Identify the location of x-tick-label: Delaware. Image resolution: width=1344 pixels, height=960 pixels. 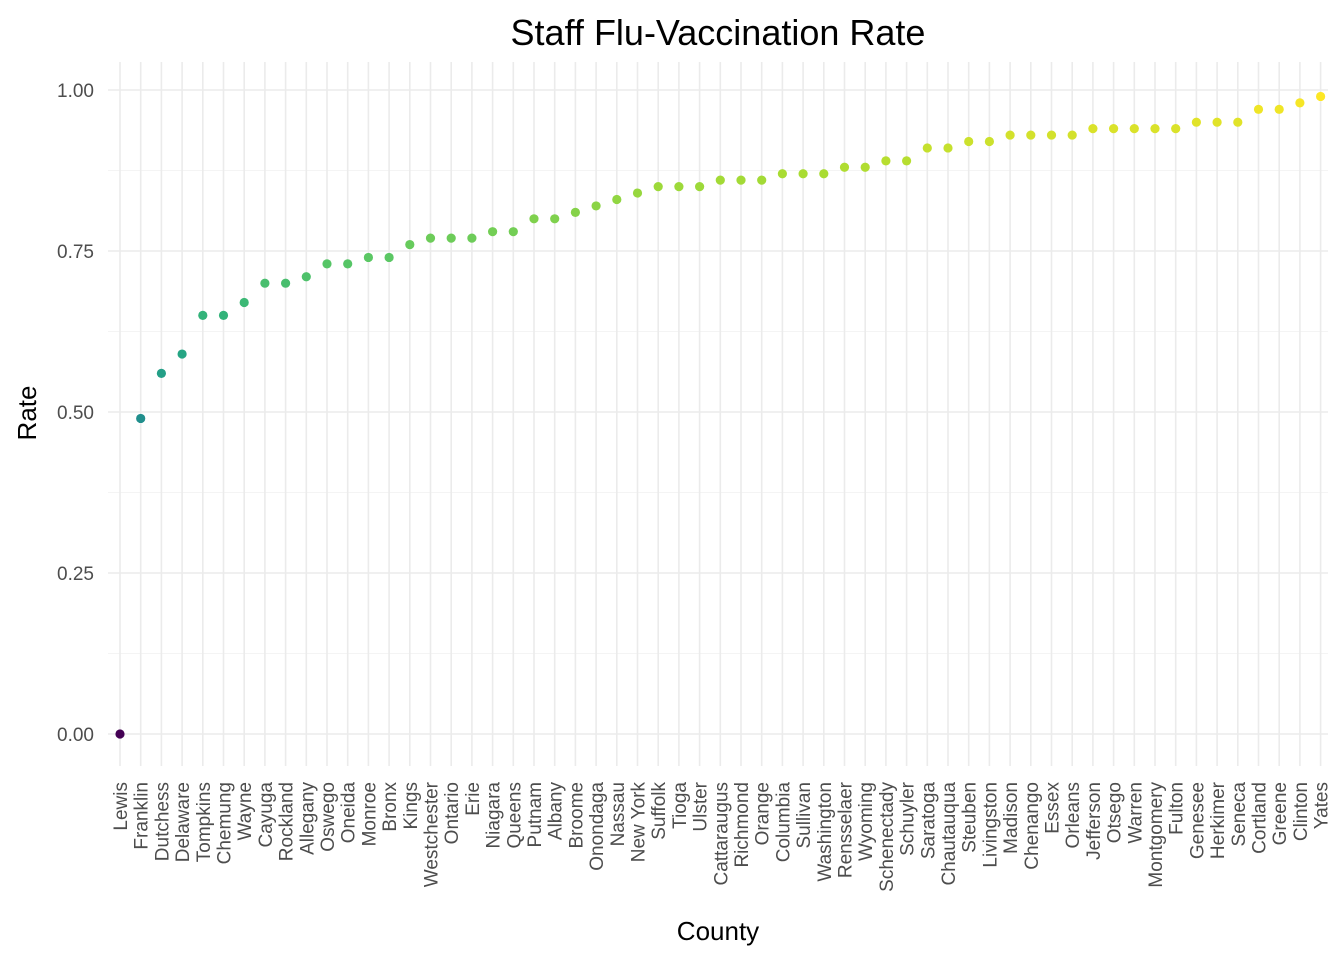
(183, 822).